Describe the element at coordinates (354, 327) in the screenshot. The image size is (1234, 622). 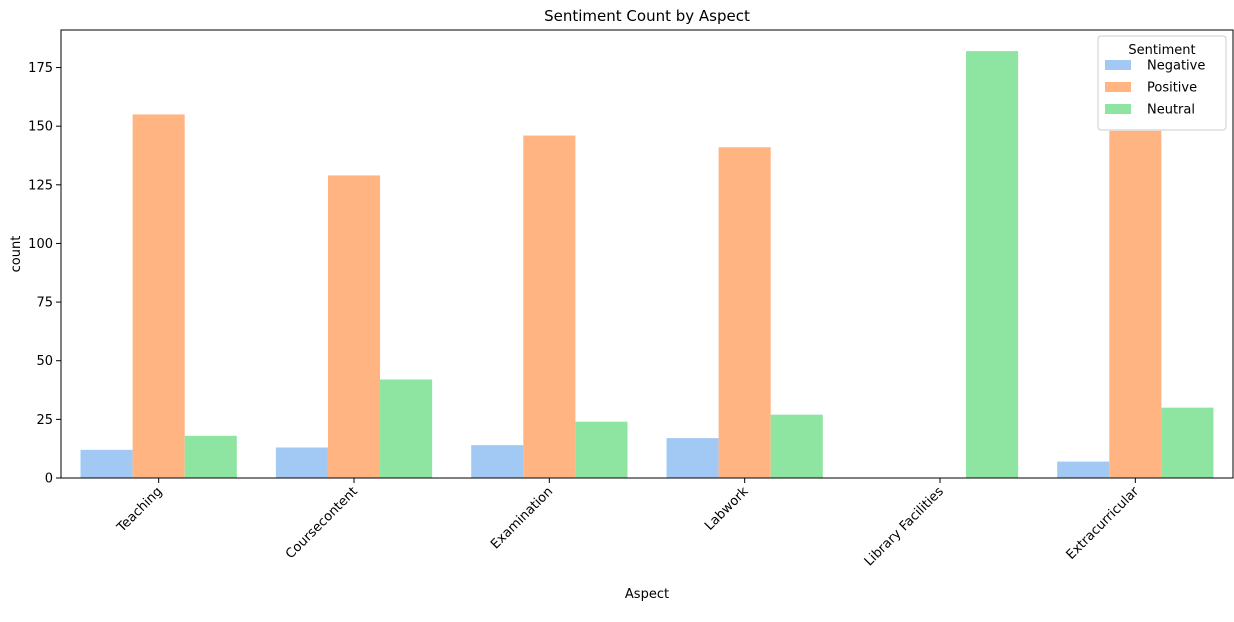
I see `bar-positive-coursecontent` at that location.